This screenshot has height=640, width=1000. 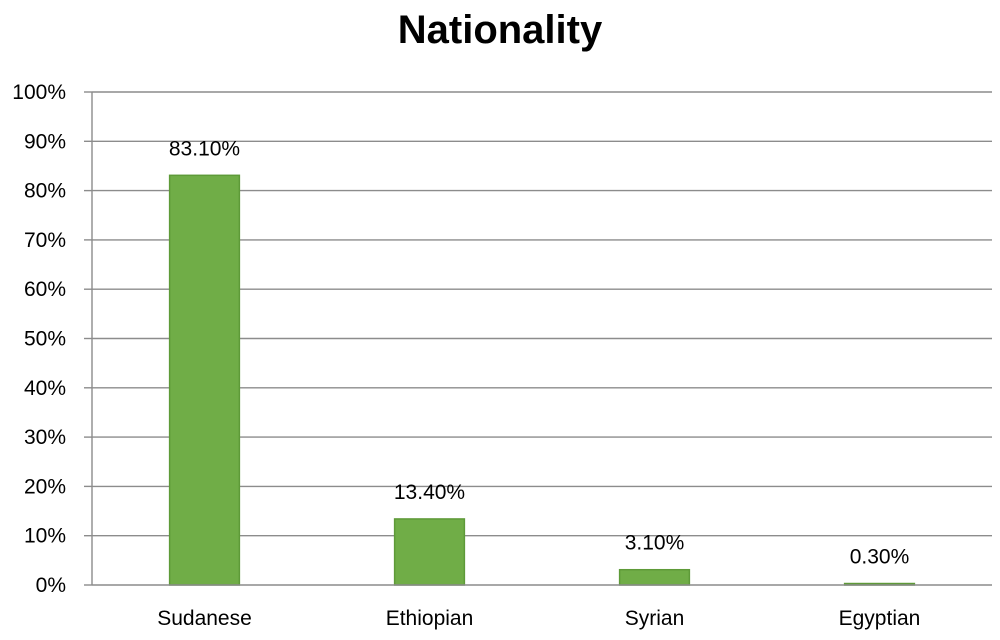 I want to click on y-tick-label: 0%, so click(x=51, y=585).